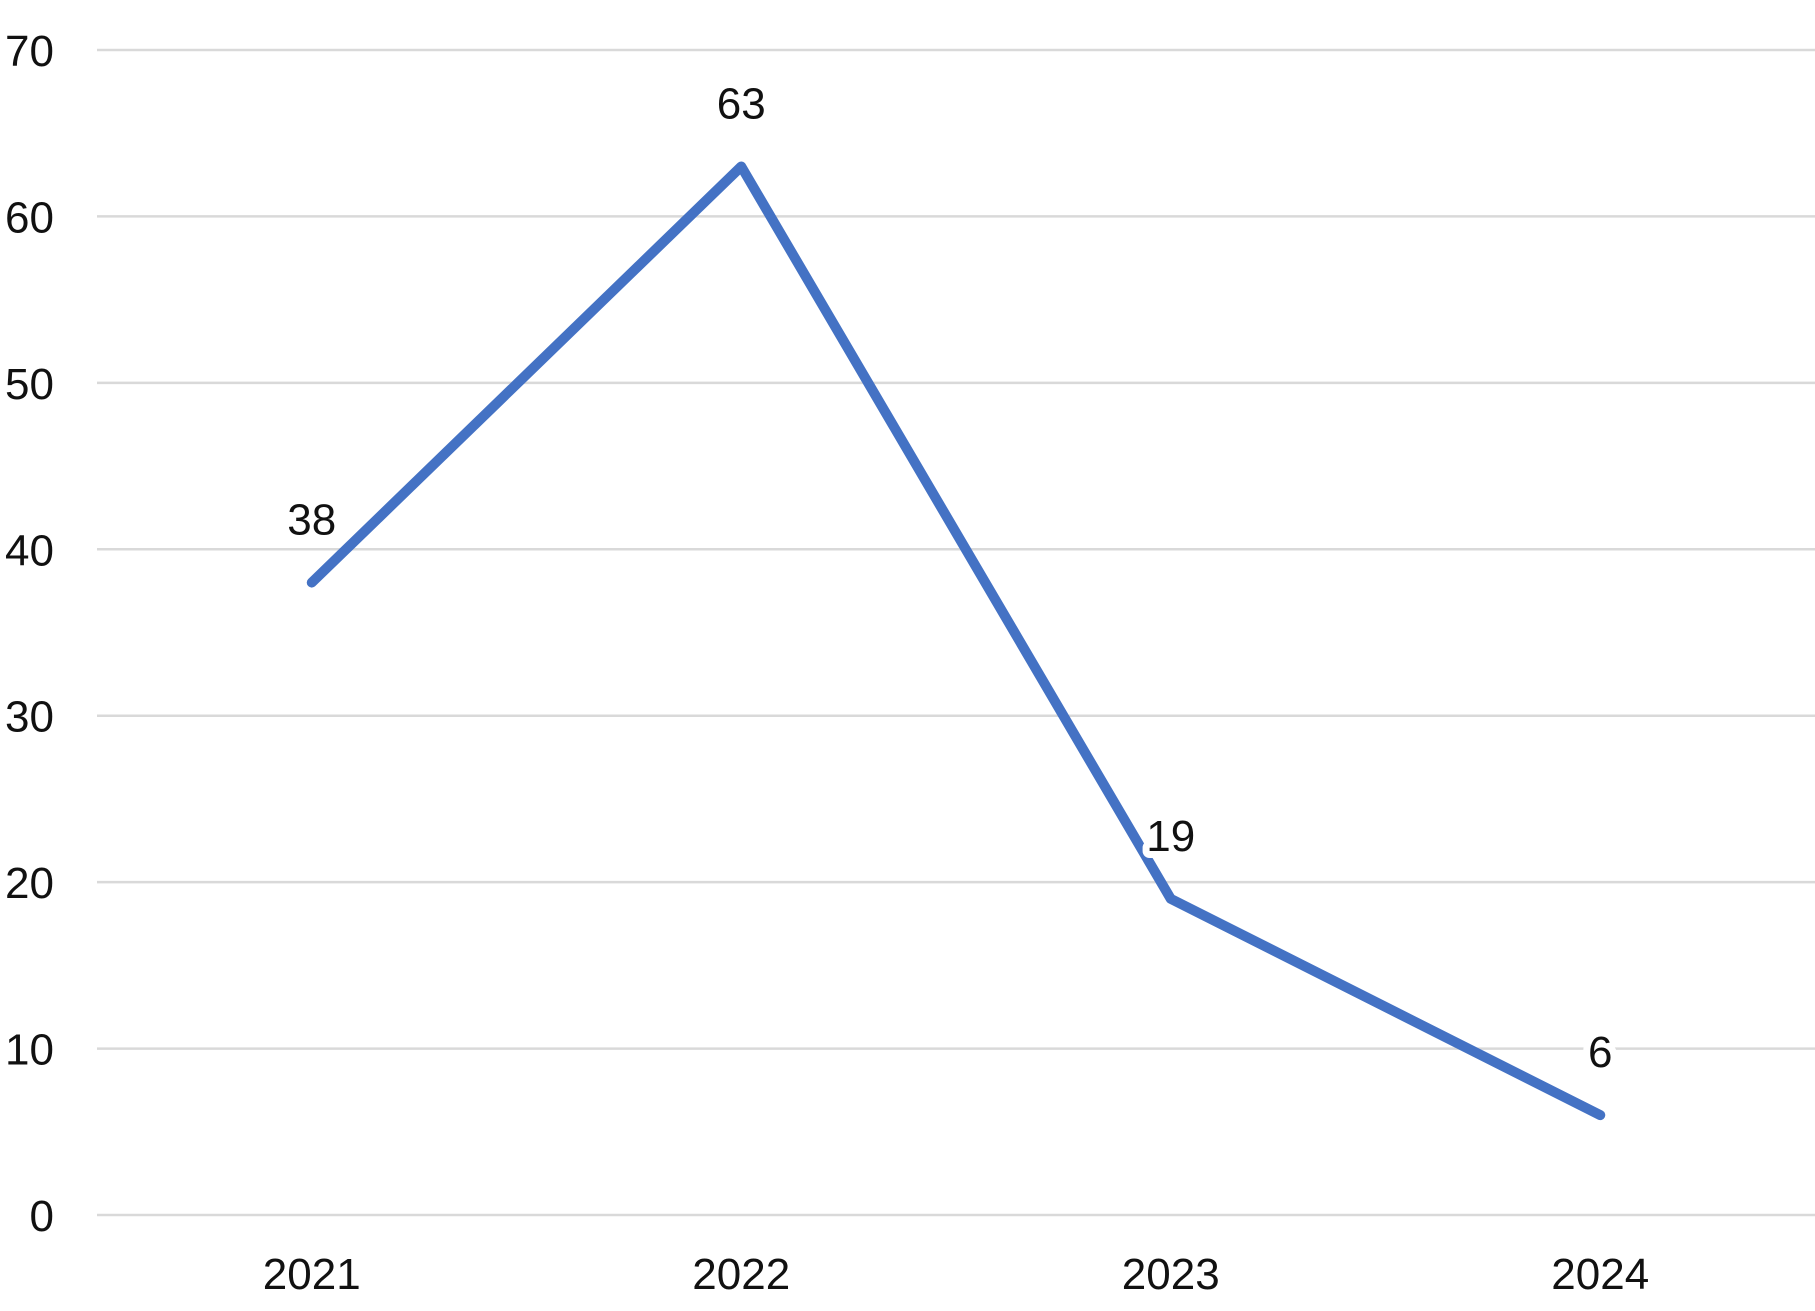 The image size is (1815, 1311). What do you see at coordinates (1170, 836) in the screenshot?
I see `data-point-label: 19` at bounding box center [1170, 836].